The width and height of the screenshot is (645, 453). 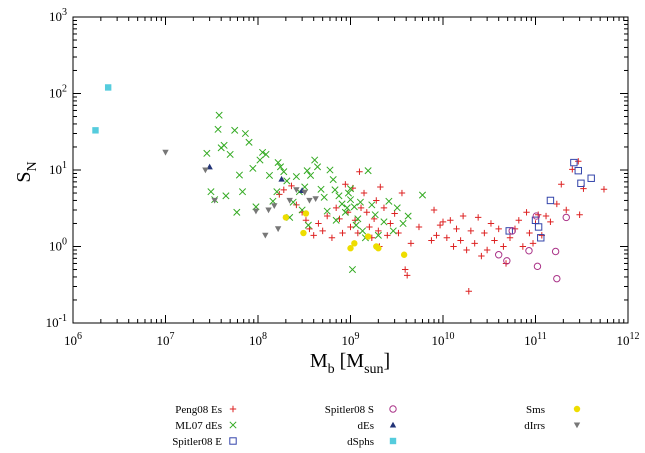 What do you see at coordinates (535, 339) in the screenshot?
I see `x-tick-label: 1011` at bounding box center [535, 339].